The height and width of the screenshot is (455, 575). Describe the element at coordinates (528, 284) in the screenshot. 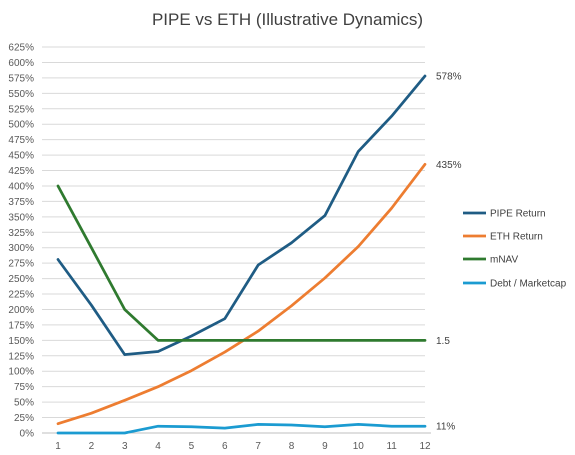

I see `legend-label: Debt / Marketcap` at that location.